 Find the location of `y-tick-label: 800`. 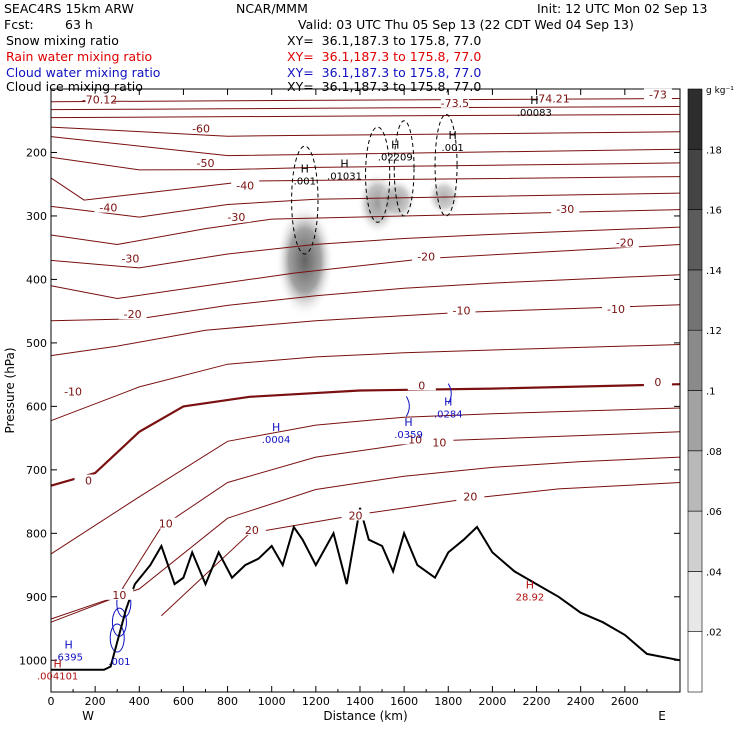

y-tick-label: 800 is located at coordinates (36, 533).